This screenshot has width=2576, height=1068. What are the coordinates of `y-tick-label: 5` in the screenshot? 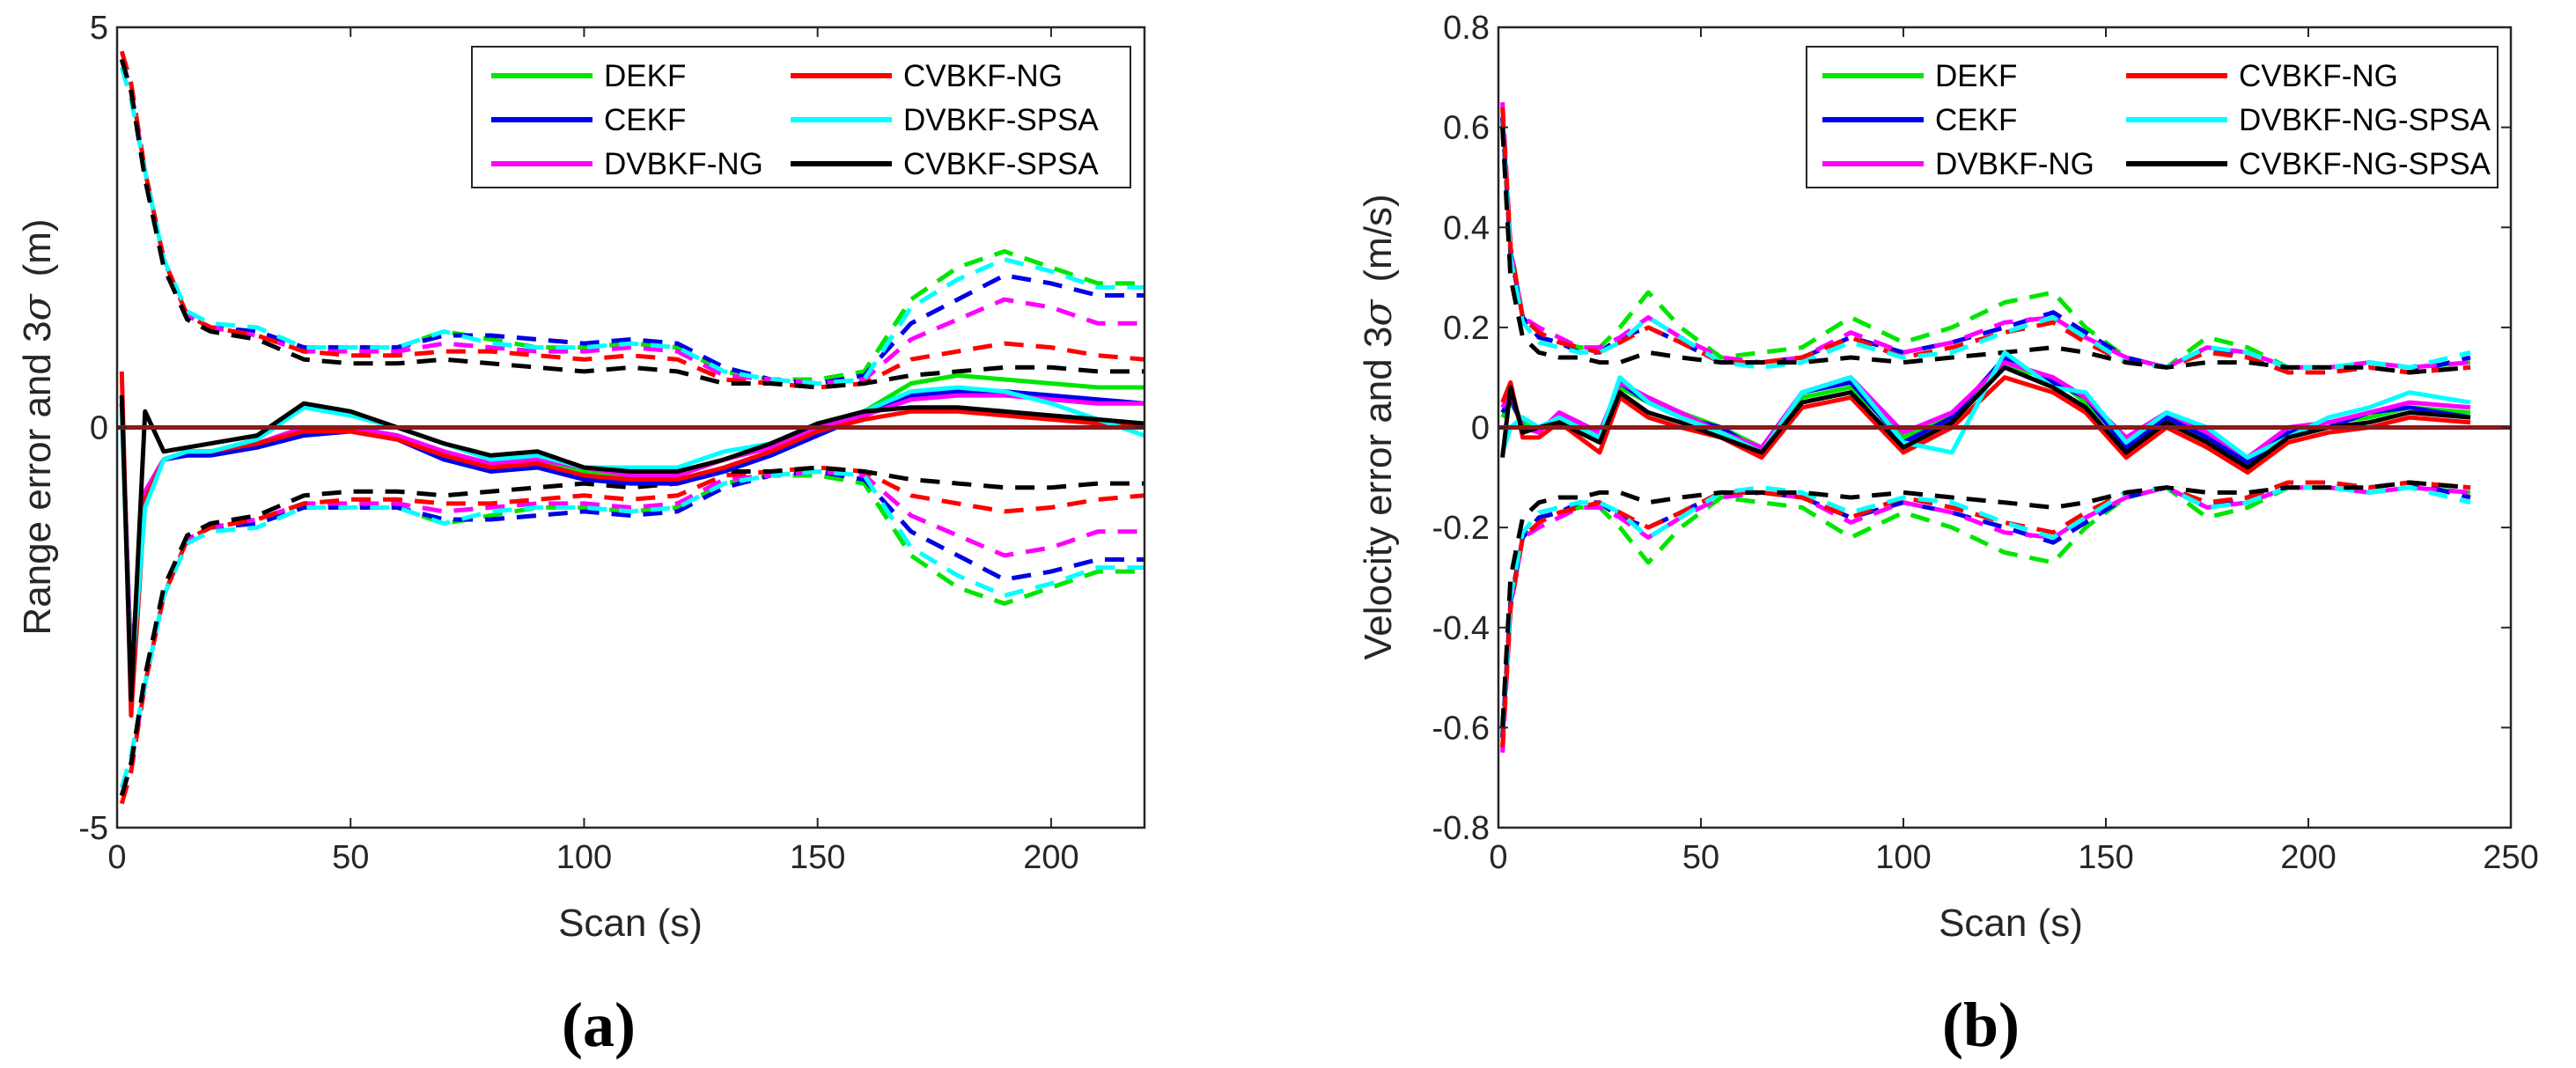 It's located at (99, 28).